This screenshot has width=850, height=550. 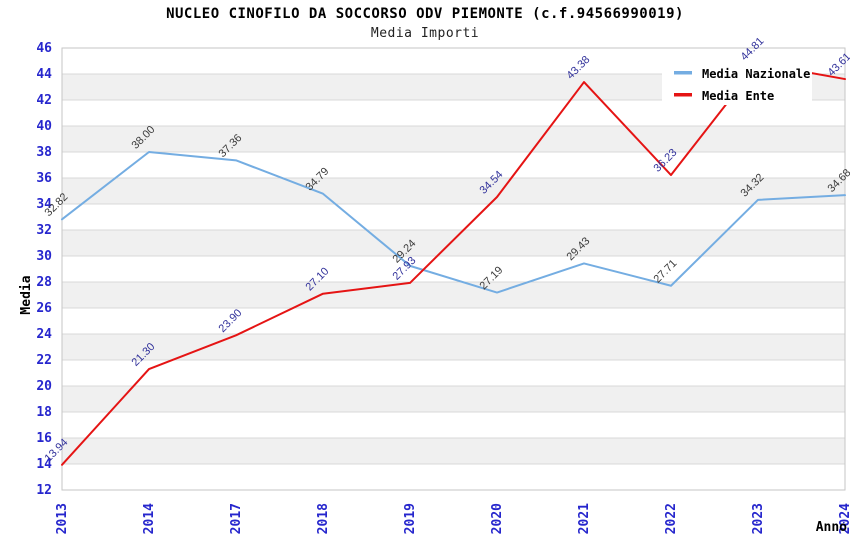 I want to click on x-tick-label: 2024, so click(x=844, y=518).